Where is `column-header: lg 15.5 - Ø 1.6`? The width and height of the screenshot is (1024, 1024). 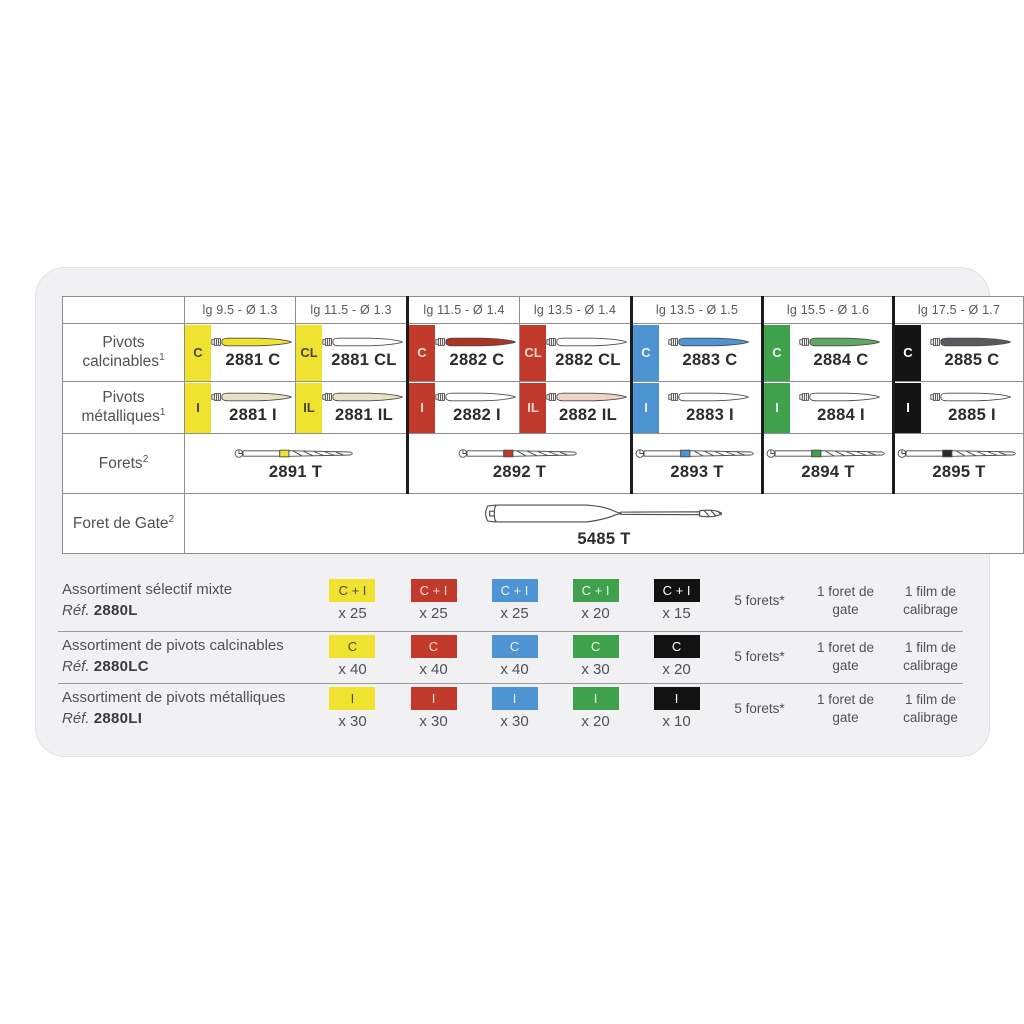
column-header: lg 15.5 - Ø 1.6 is located at coordinates (827, 310).